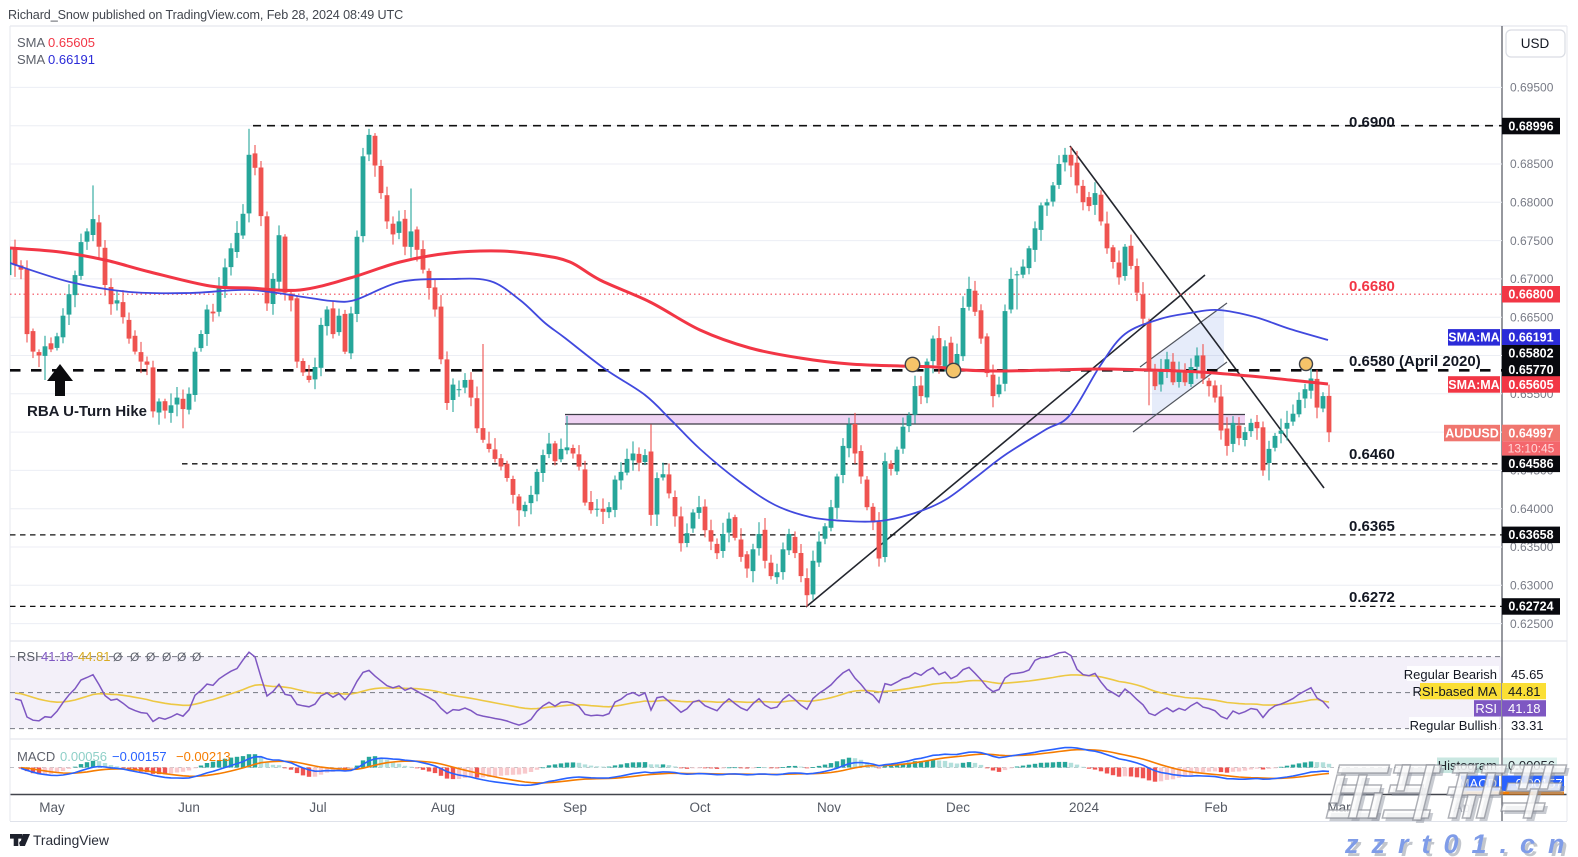 The width and height of the screenshot is (1578, 857). Describe the element at coordinates (1415, 361) in the screenshot. I see `svg-text: 0.6580 (April 2020)` at that location.